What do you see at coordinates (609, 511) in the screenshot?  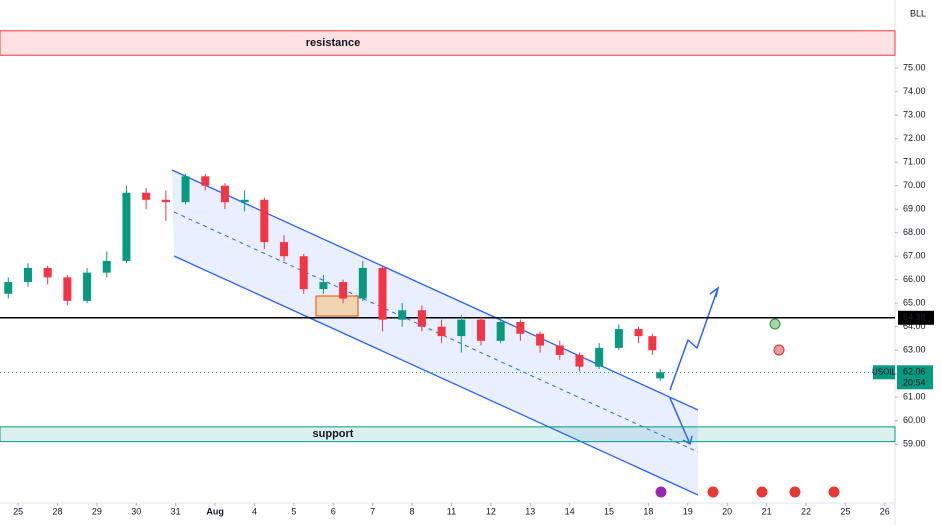 I see `x-tick-label: 15` at bounding box center [609, 511].